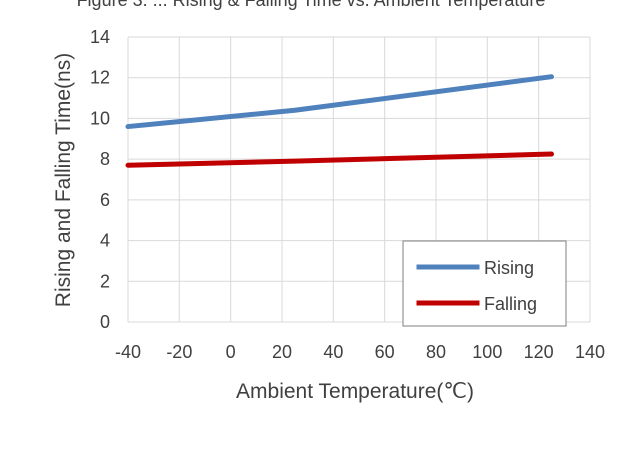 This screenshot has height=454, width=623. Describe the element at coordinates (100, 78) in the screenshot. I see `y-tick-label: 12` at that location.